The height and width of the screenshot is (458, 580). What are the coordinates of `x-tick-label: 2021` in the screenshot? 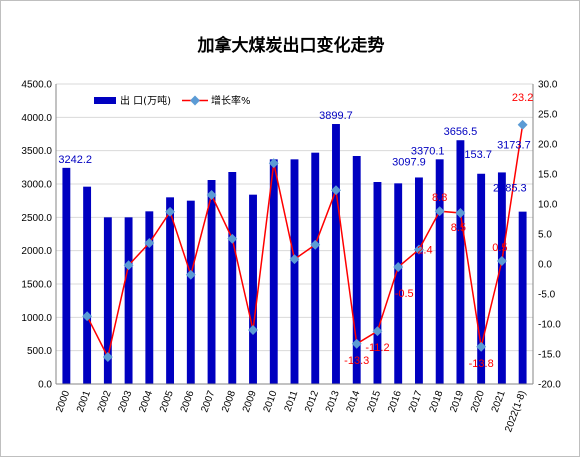 It's located at (499, 401).